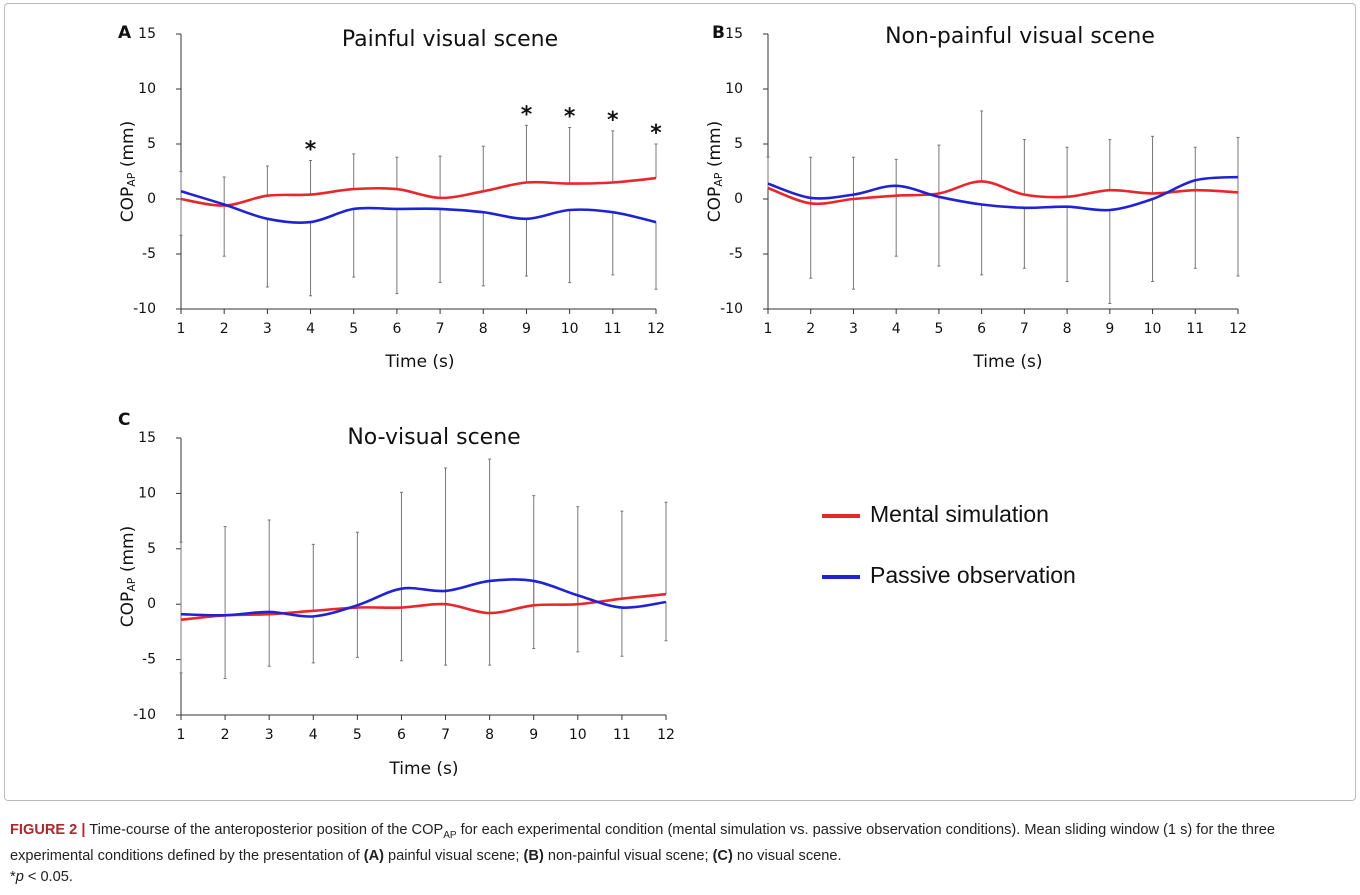  What do you see at coordinates (454, 855) in the screenshot?
I see `caption-run: painful visual scene;` at bounding box center [454, 855].